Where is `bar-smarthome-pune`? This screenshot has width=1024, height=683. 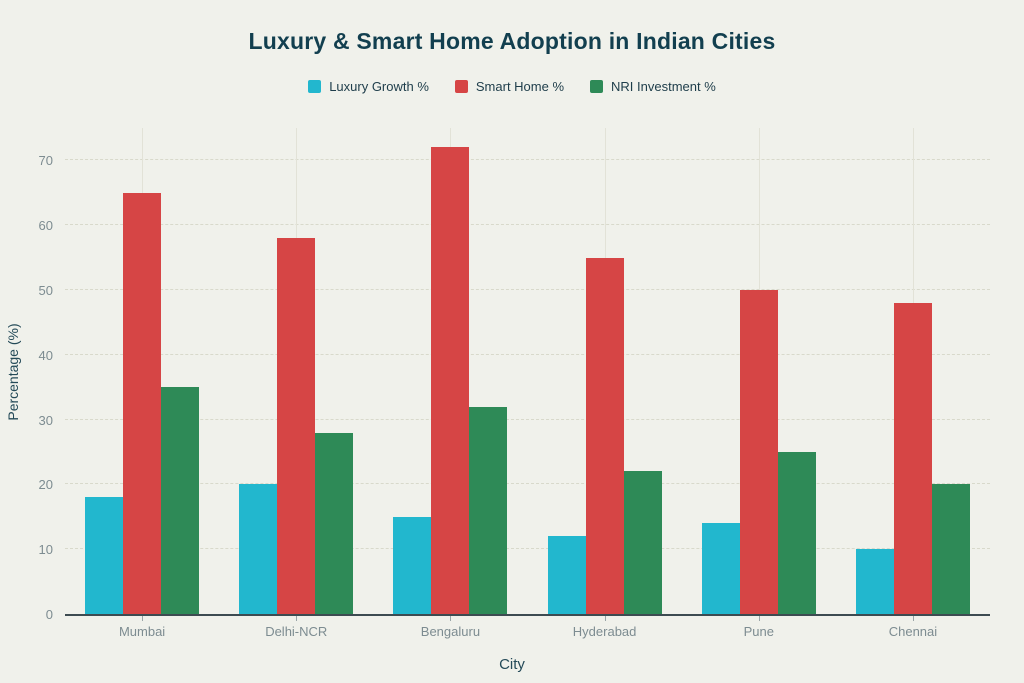 bar-smarthome-pune is located at coordinates (758, 452).